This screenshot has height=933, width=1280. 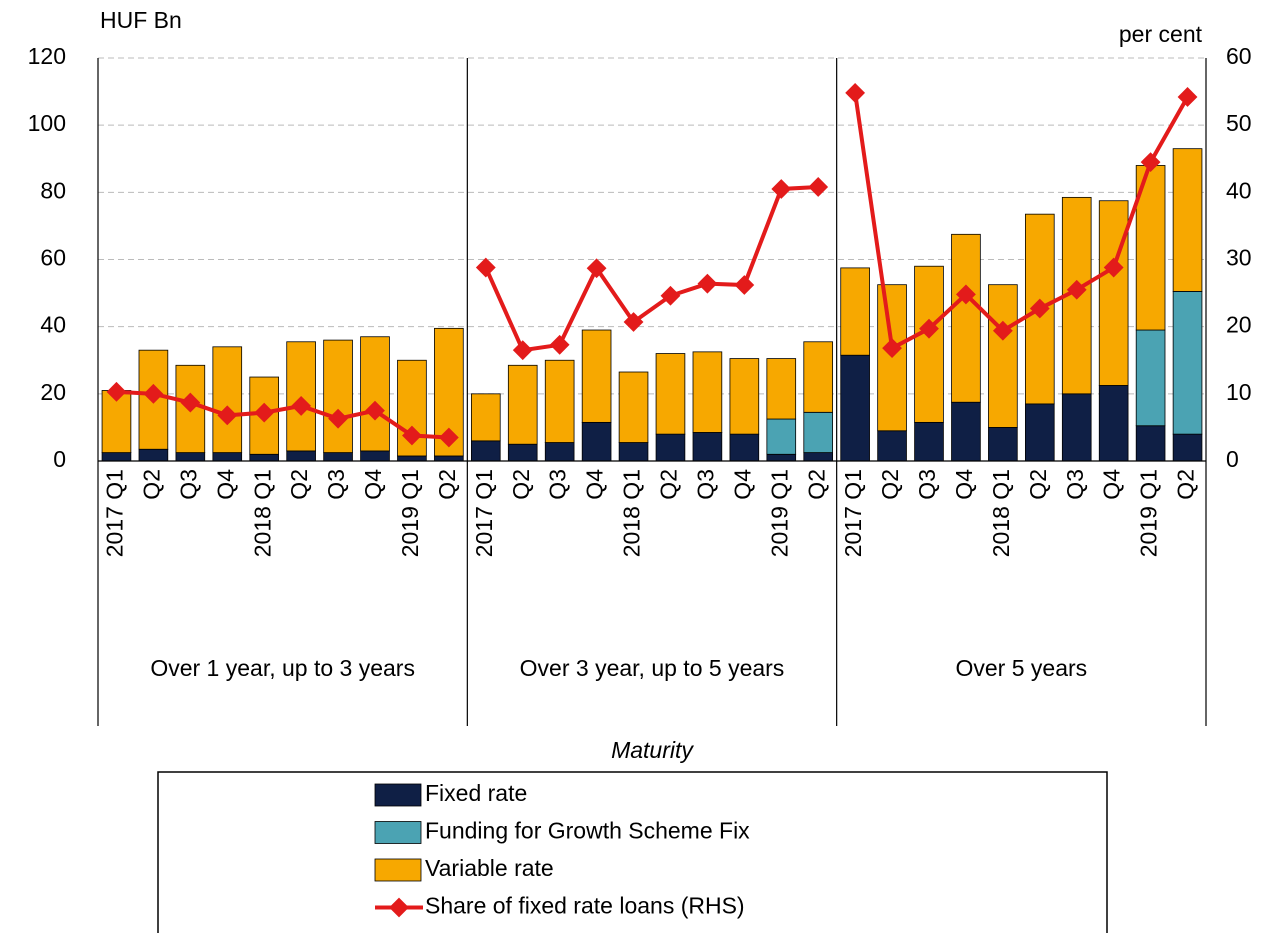 What do you see at coordinates (652, 668) in the screenshot?
I see `group-label: Over 3 year, up to 5 years` at bounding box center [652, 668].